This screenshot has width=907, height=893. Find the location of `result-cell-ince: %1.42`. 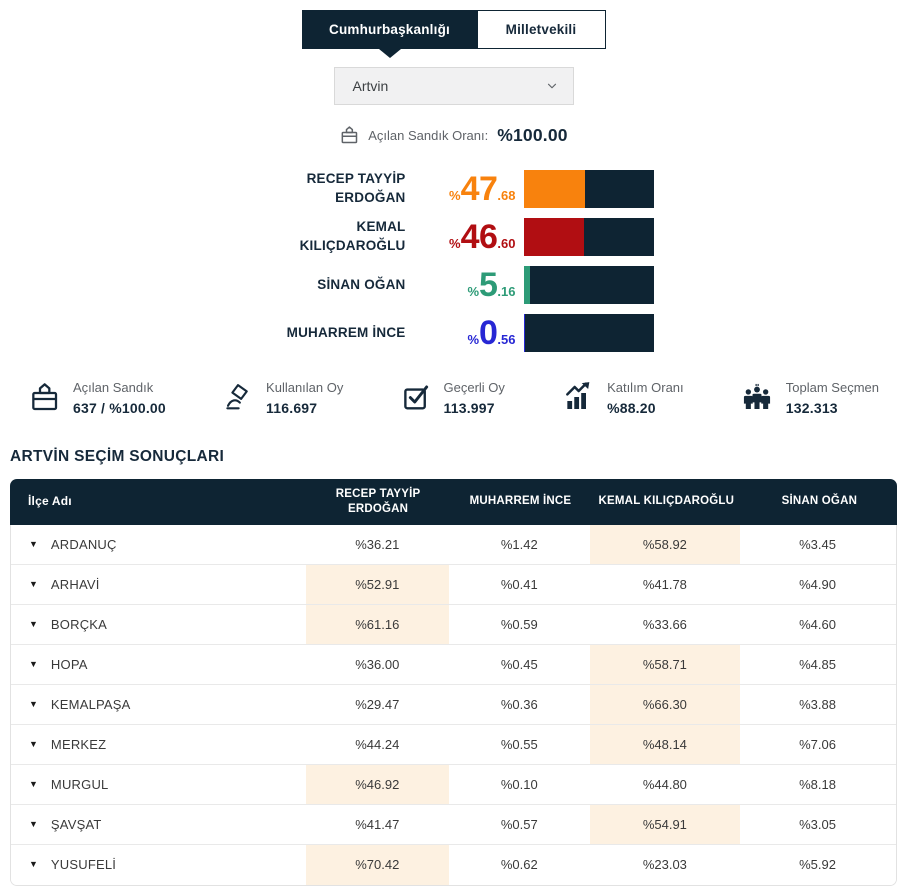

result-cell-ince: %1.42 is located at coordinates (519, 544).